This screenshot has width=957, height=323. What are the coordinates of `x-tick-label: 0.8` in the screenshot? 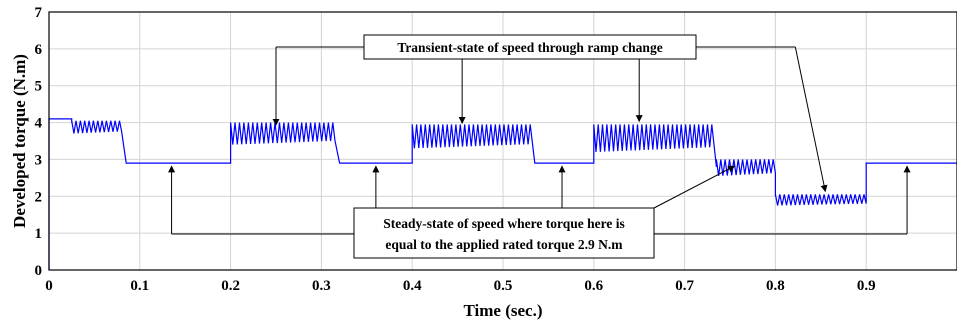 It's located at (775, 286).